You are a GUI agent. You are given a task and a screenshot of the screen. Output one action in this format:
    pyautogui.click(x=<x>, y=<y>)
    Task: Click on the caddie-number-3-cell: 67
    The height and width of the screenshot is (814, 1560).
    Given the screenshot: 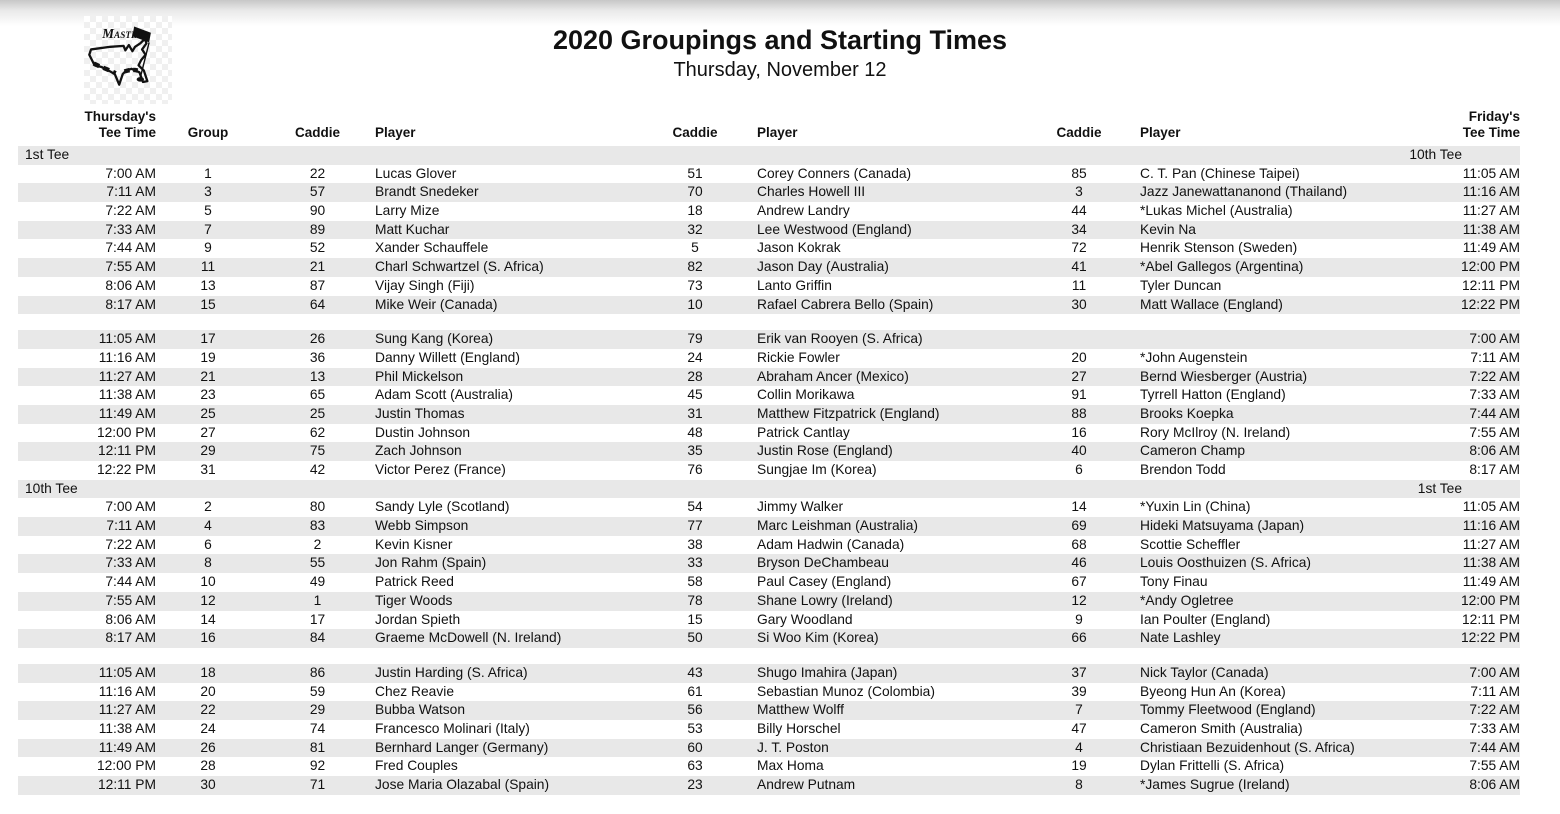 What is the action you would take?
    pyautogui.click(x=1079, y=582)
    